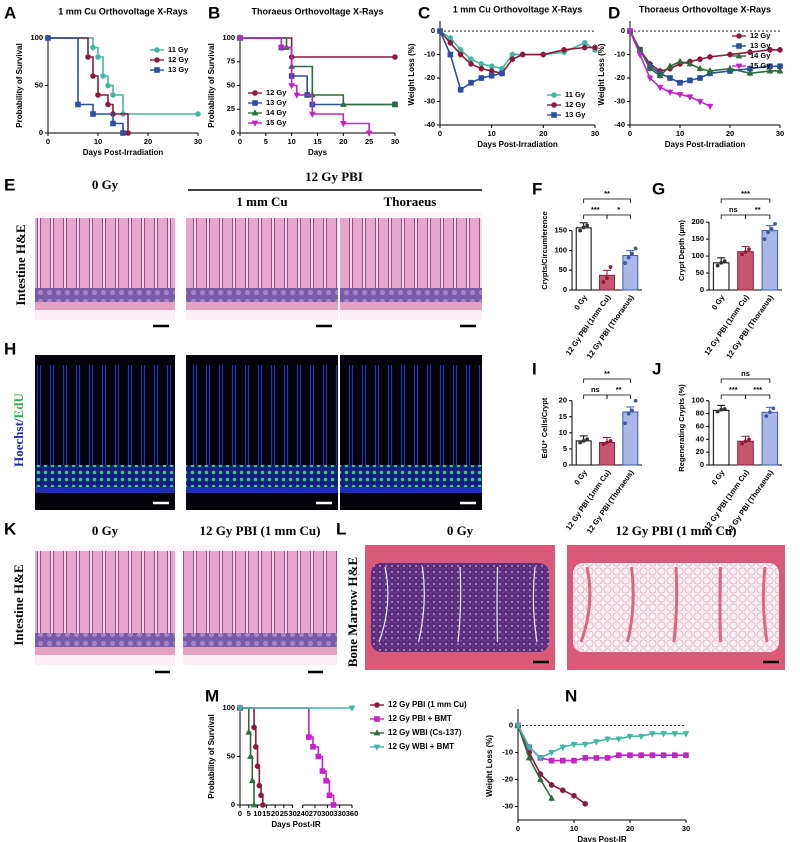  I want to click on column-label: 0 Gy, so click(460, 530).